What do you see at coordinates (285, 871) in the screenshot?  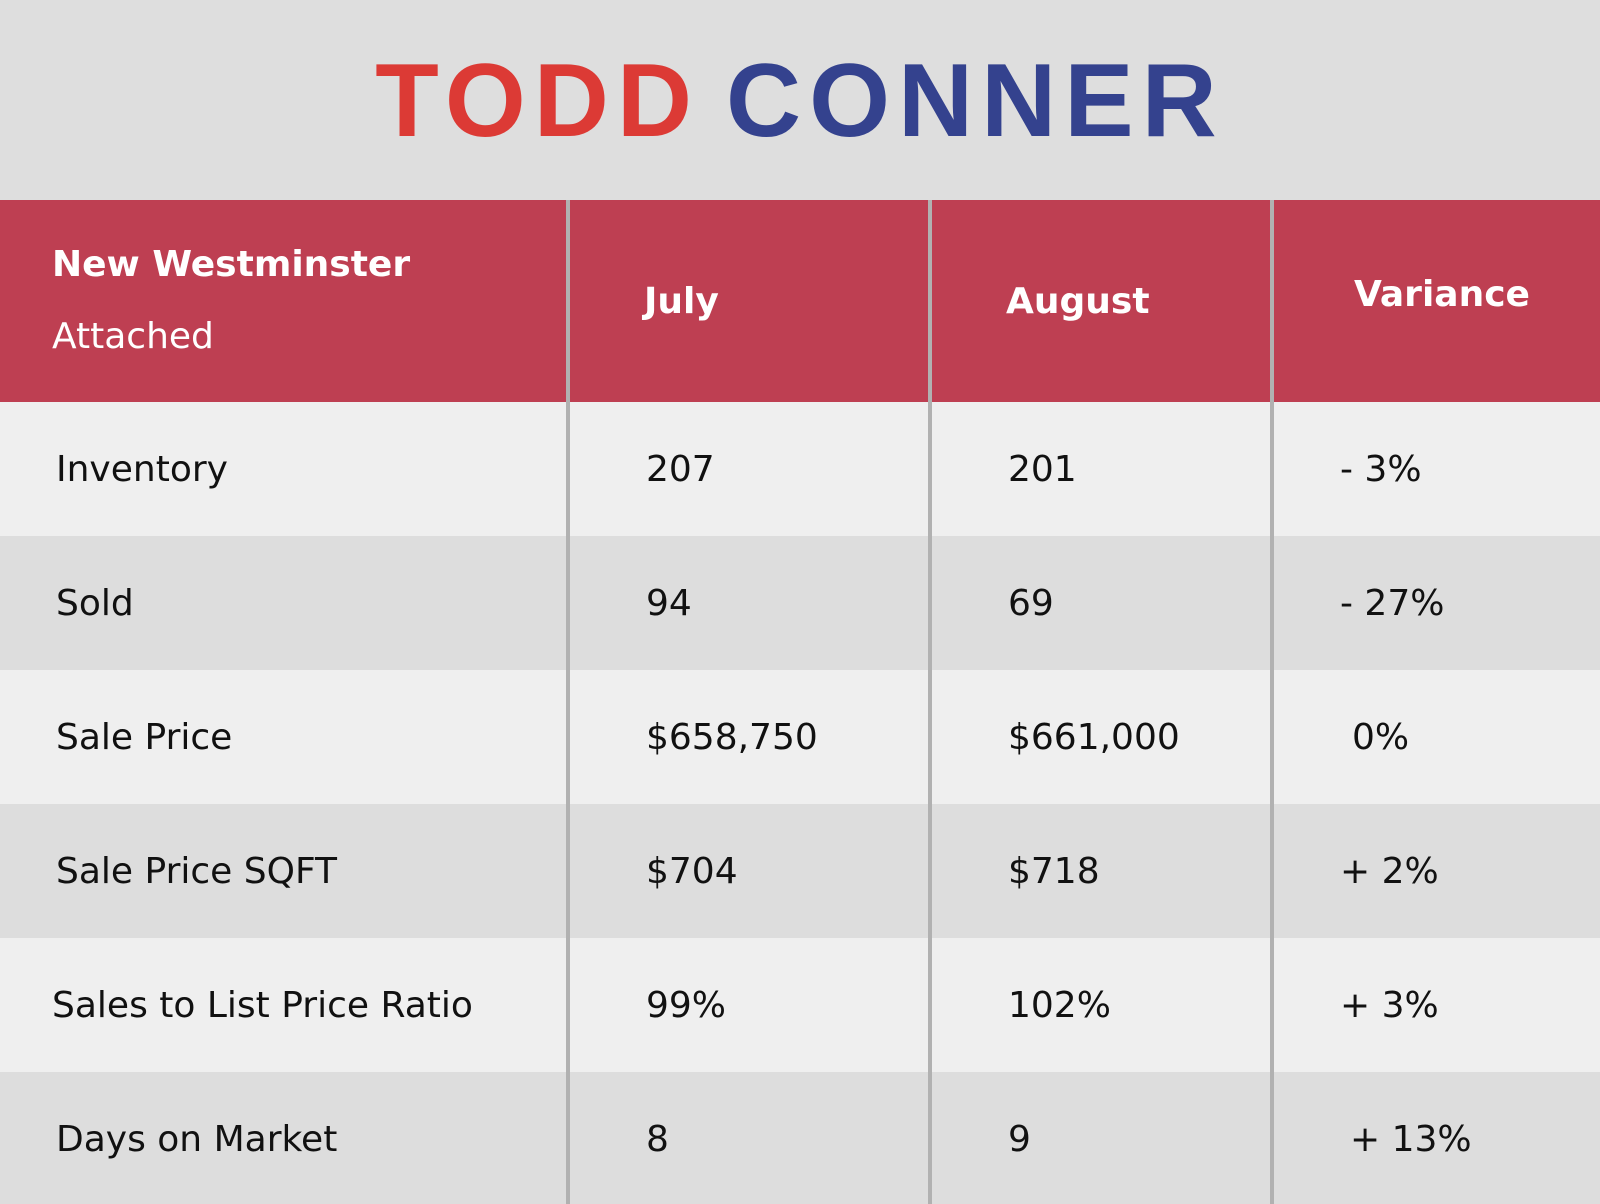 I see `row-label: Sale Price SQFT` at bounding box center [285, 871].